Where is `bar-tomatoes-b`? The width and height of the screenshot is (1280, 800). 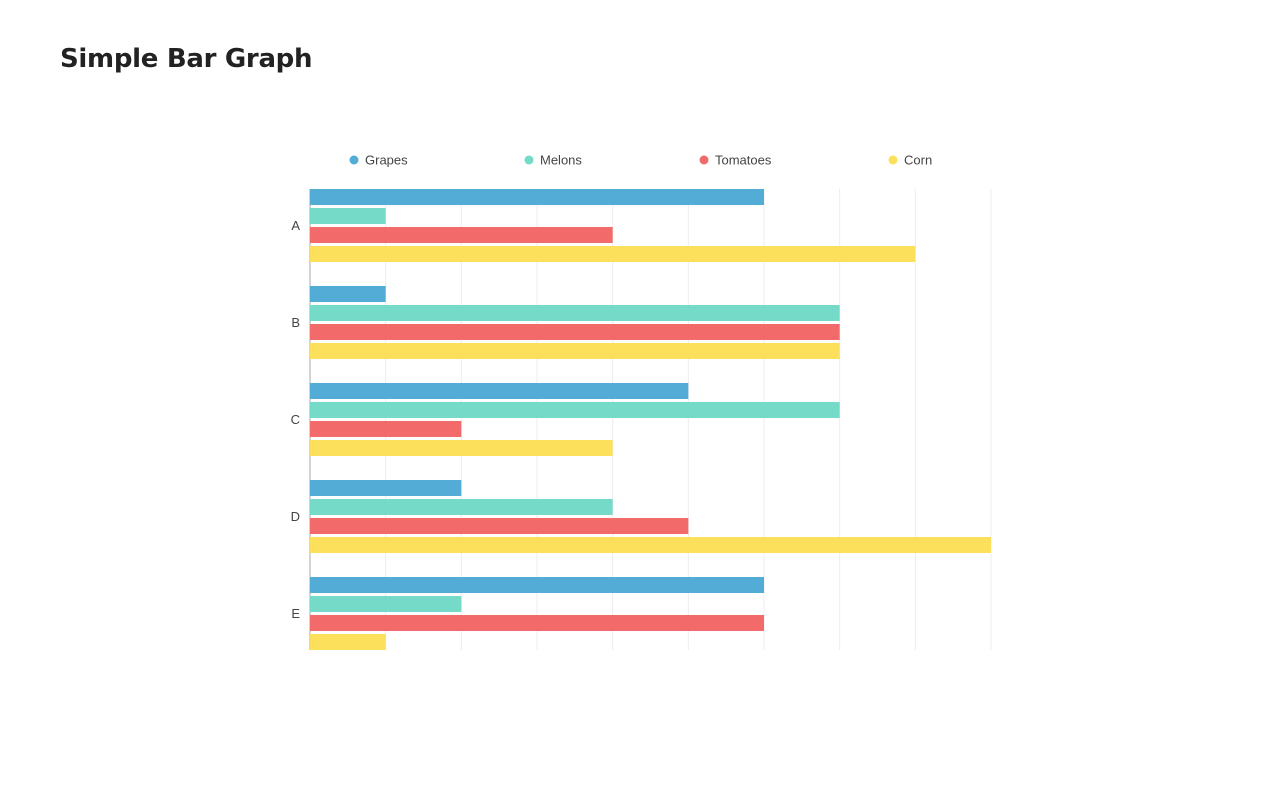
bar-tomatoes-b is located at coordinates (575, 332).